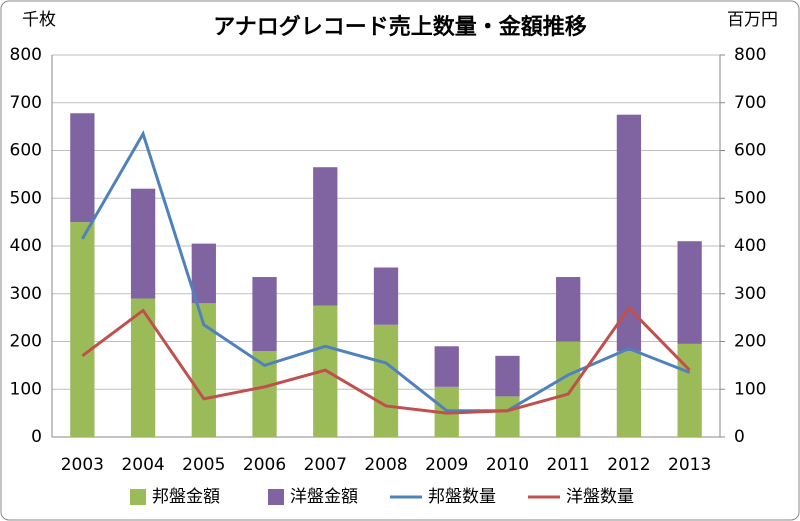 The height and width of the screenshot is (521, 800). I want to click on y2-tick-label: 800, so click(750, 55).